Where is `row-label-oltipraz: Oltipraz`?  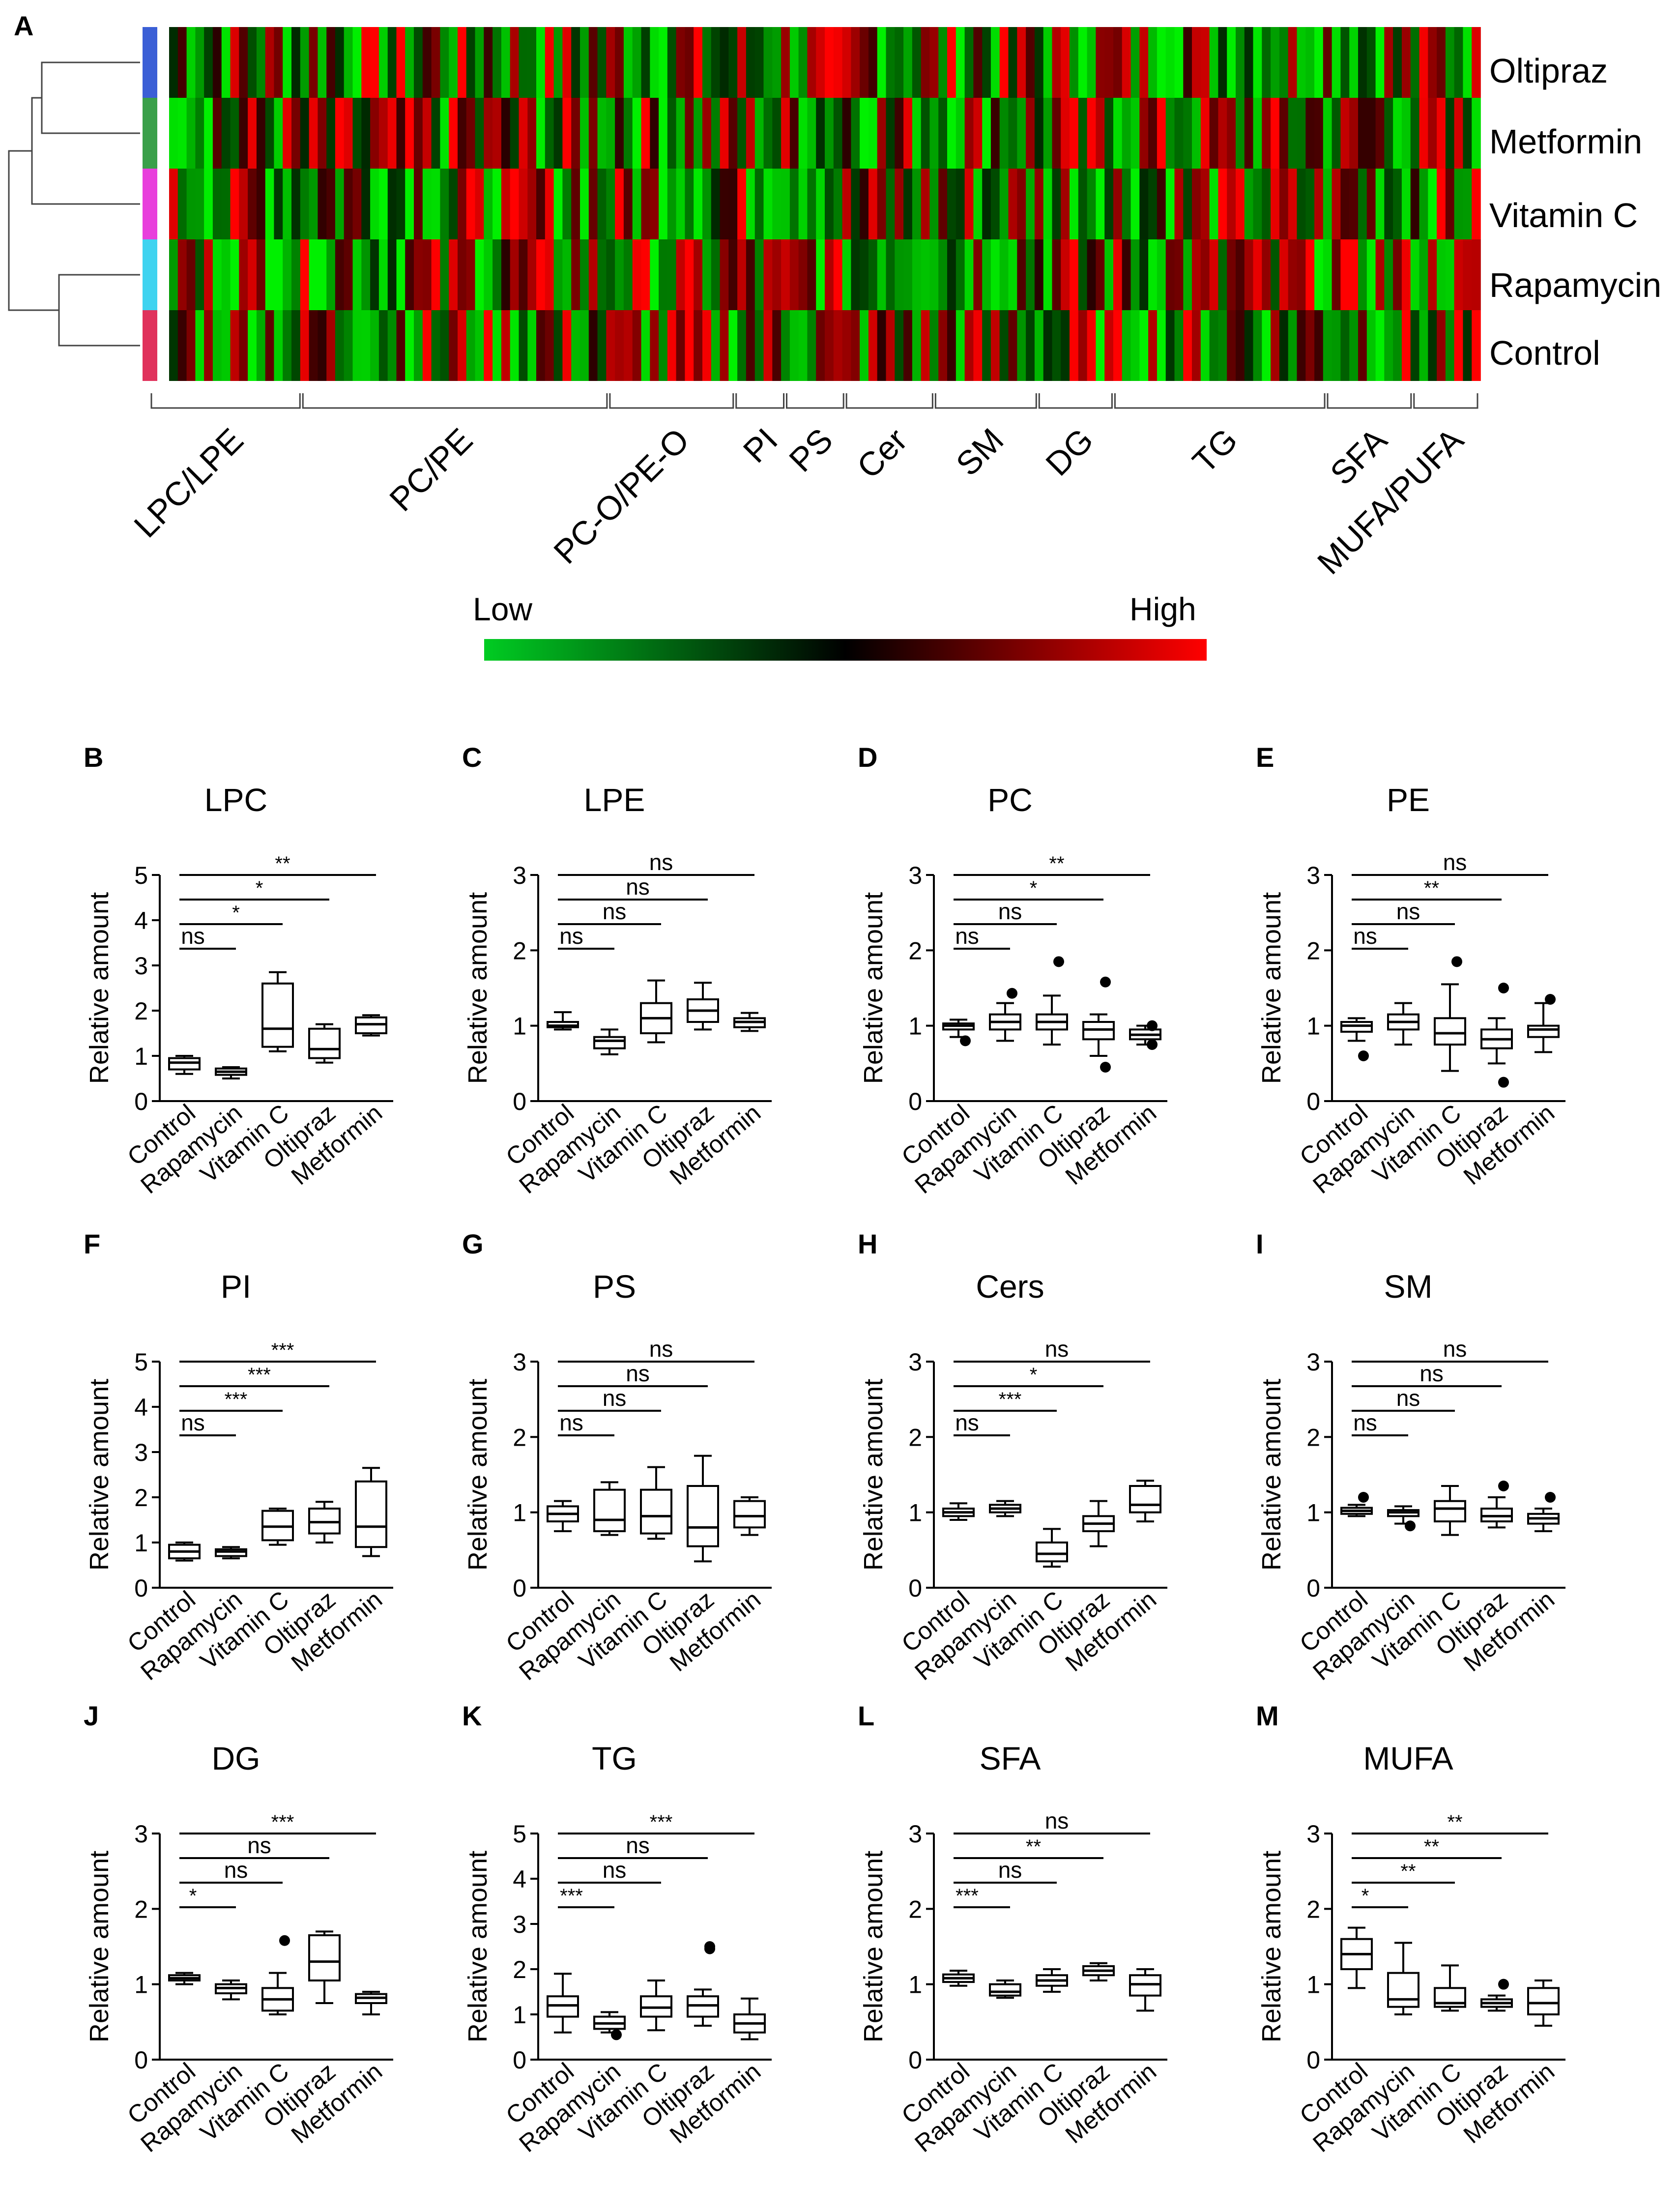
row-label-oltipraz: Oltipraz is located at coordinates (1548, 71).